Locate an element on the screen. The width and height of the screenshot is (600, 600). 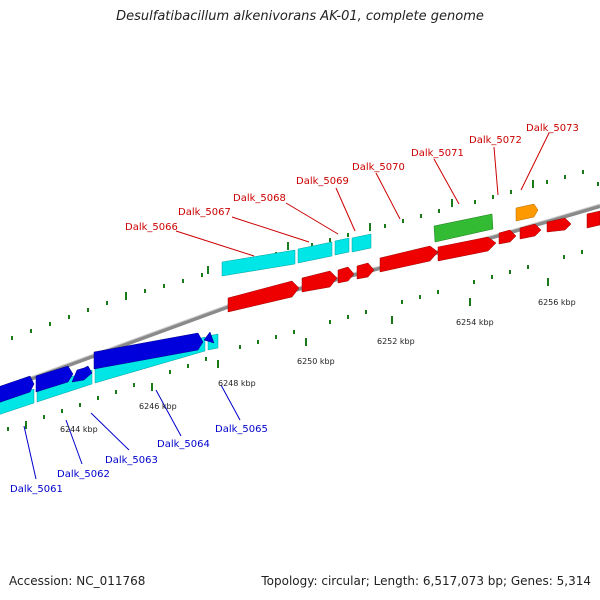
gene-label-dalk-5066: Dalk_5066 is located at coordinates (151, 227).